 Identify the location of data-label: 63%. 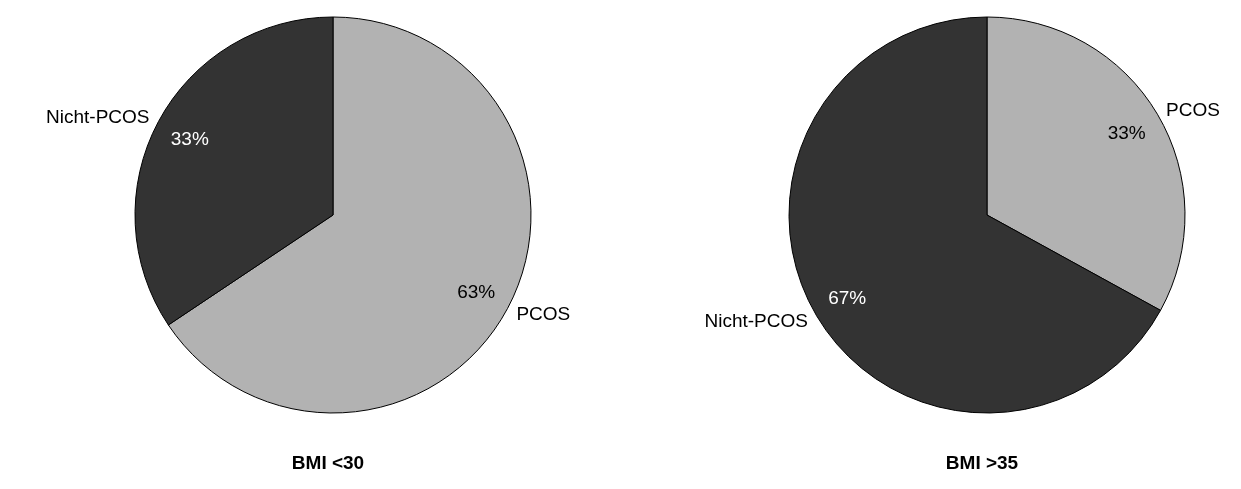
(476, 292).